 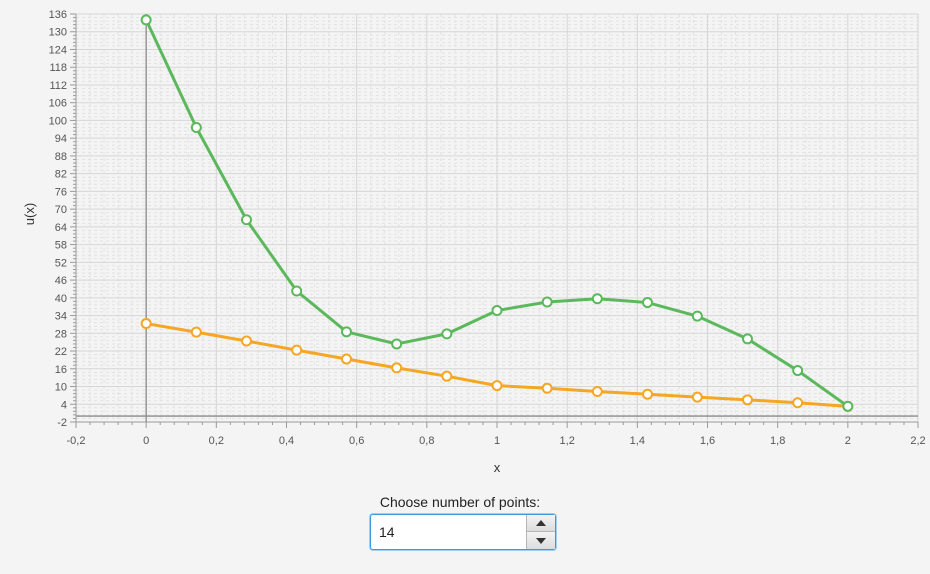 What do you see at coordinates (61, 192) in the screenshot?
I see `y-tick-label: 76` at bounding box center [61, 192].